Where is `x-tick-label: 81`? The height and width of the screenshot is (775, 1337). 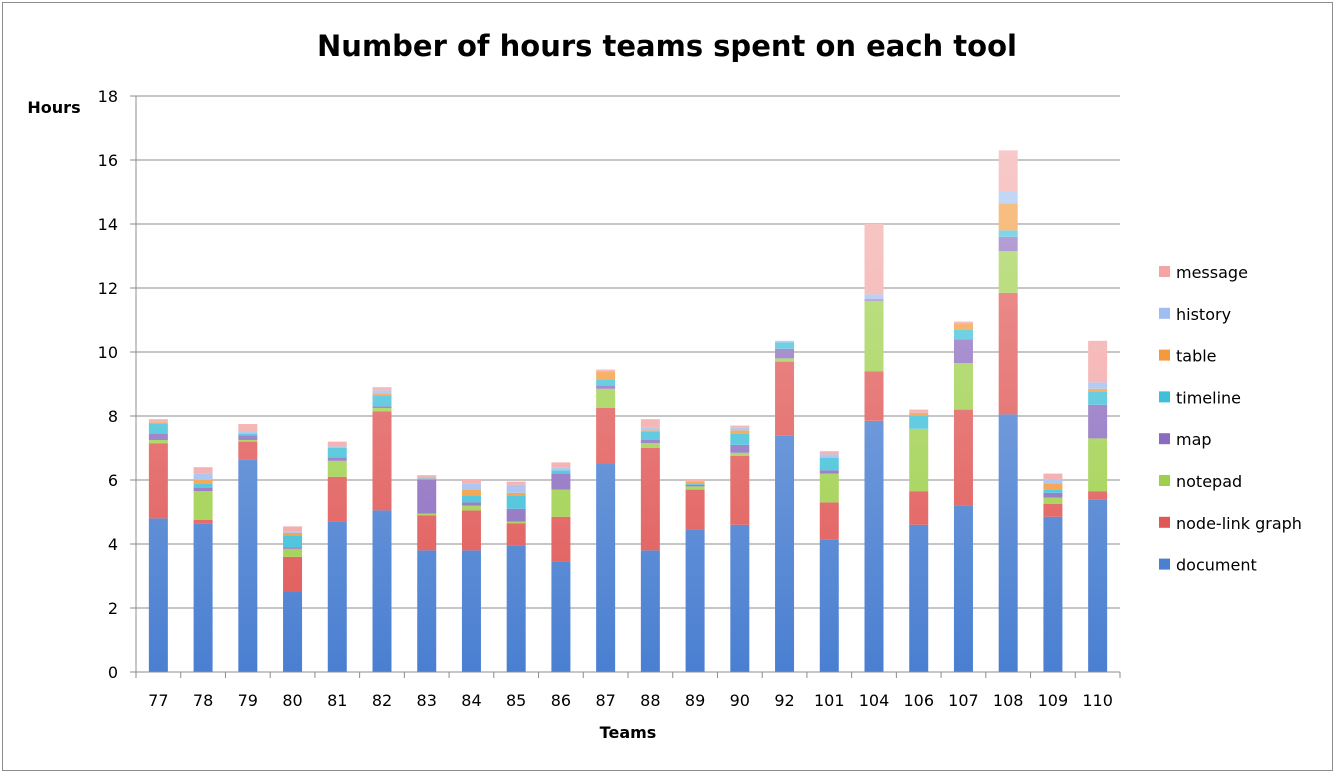 x-tick-label: 81 is located at coordinates (337, 700).